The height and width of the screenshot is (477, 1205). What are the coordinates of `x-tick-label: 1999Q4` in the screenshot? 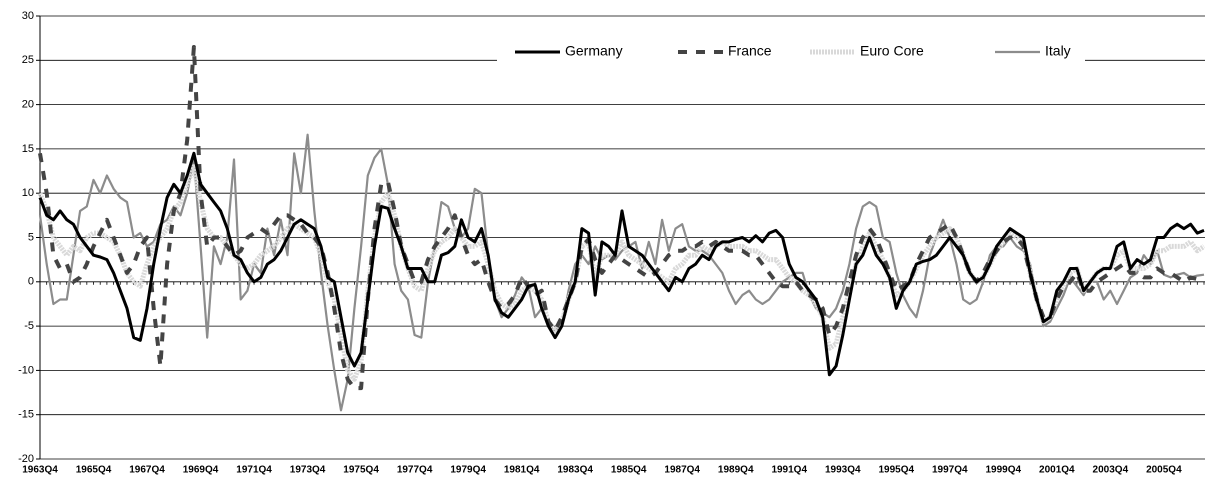 It's located at (1004, 470).